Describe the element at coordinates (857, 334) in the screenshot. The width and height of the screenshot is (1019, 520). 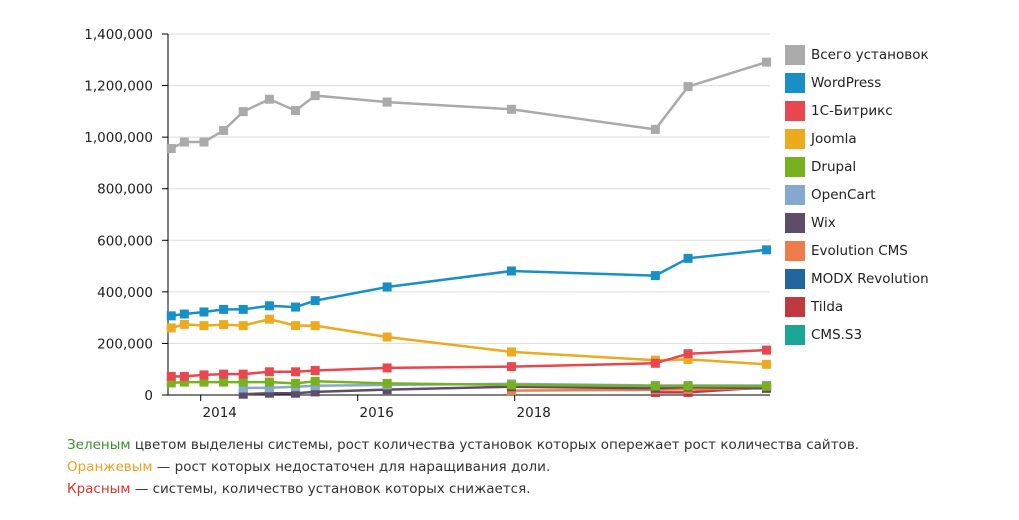
I see `legend-item: CMS.S3` at that location.